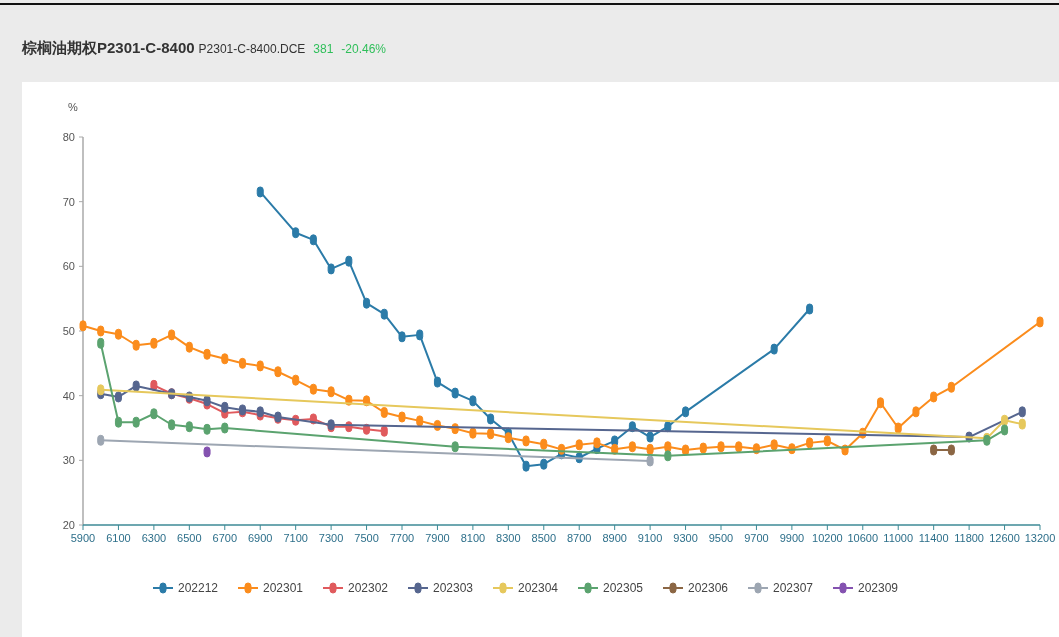 The height and width of the screenshot is (637, 1059). I want to click on x-tick-label: 9500, so click(721, 538).